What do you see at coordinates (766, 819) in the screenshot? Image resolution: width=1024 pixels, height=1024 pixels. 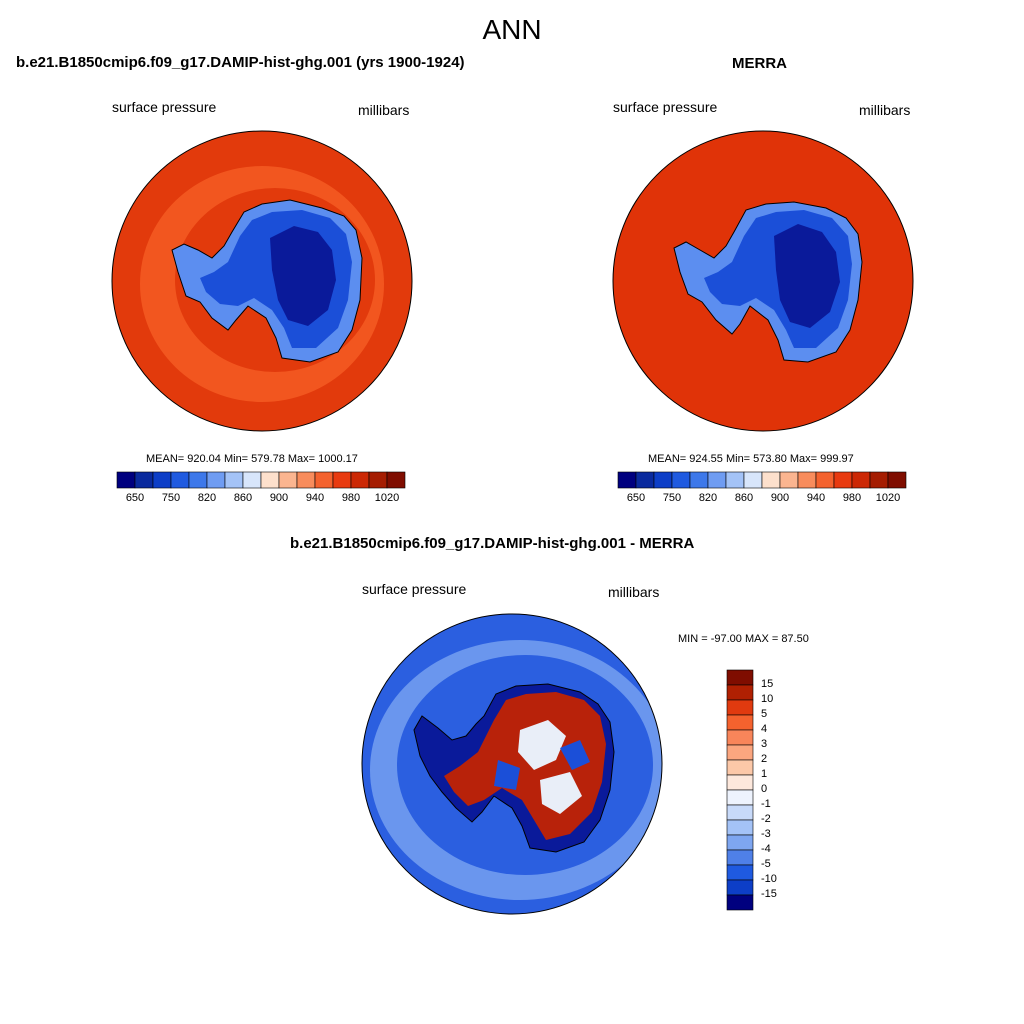 I see `colorbar-tick-label: -2` at bounding box center [766, 819].